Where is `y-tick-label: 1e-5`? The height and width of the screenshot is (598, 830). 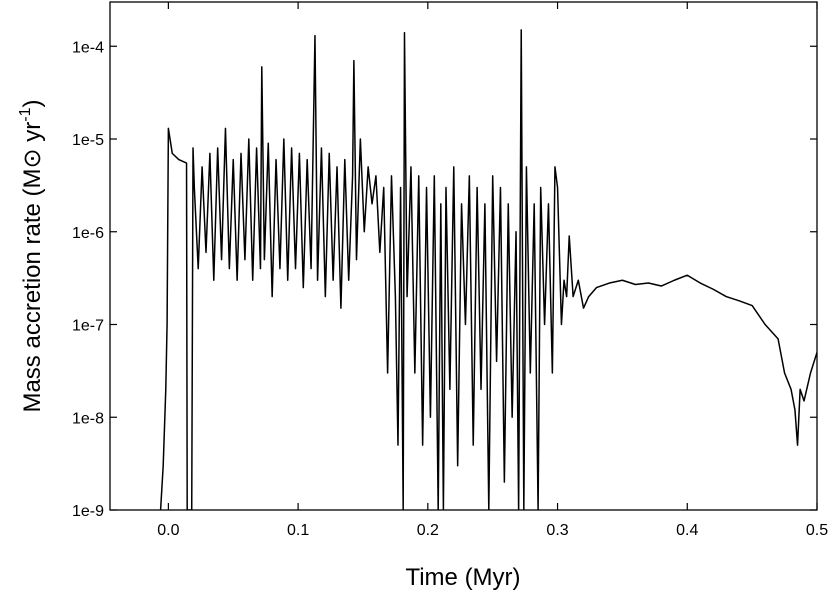
y-tick-label: 1e-5 is located at coordinates (88, 140).